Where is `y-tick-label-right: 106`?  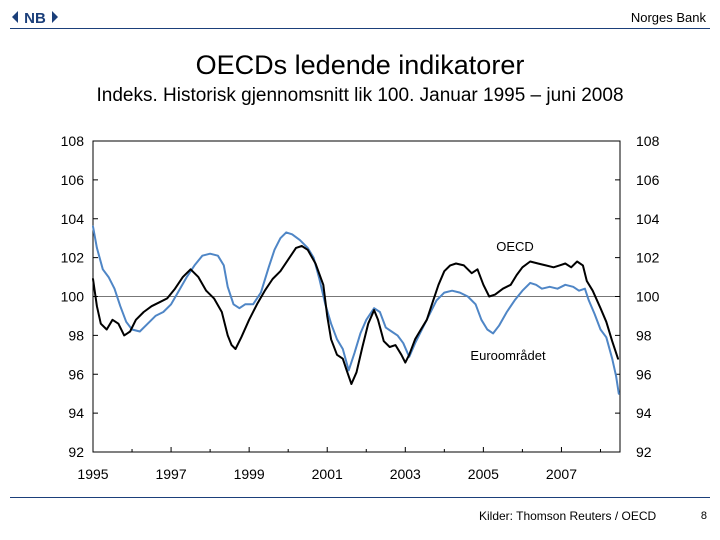
y-tick-label-right: 106 is located at coordinates (648, 180).